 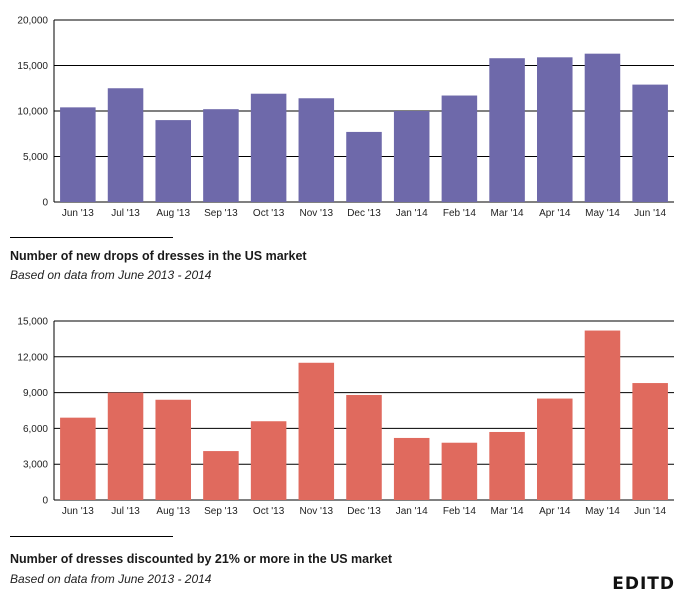 What do you see at coordinates (35, 393) in the screenshot?
I see `y-tick-label: 9,000` at bounding box center [35, 393].